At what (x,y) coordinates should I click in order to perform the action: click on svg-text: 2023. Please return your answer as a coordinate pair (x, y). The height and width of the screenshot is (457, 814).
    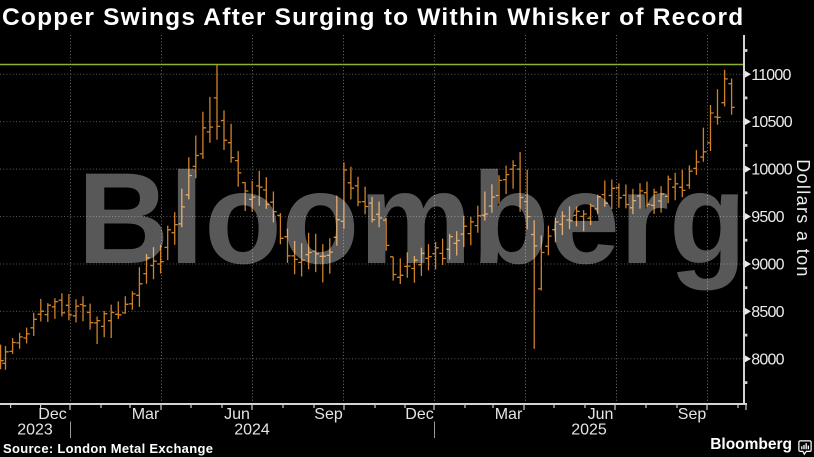
    Looking at the image, I should click on (35, 430).